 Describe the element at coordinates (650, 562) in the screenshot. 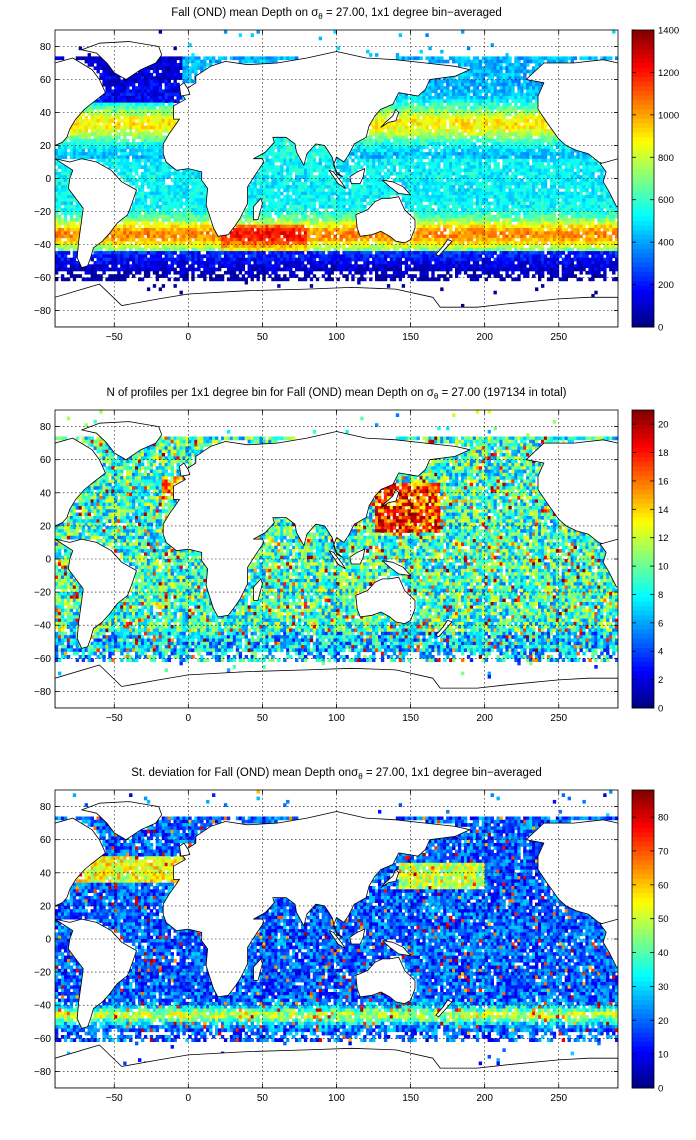

I see `colorbar: 0 2 4 6 8 10 12 14 16 18 20` at that location.